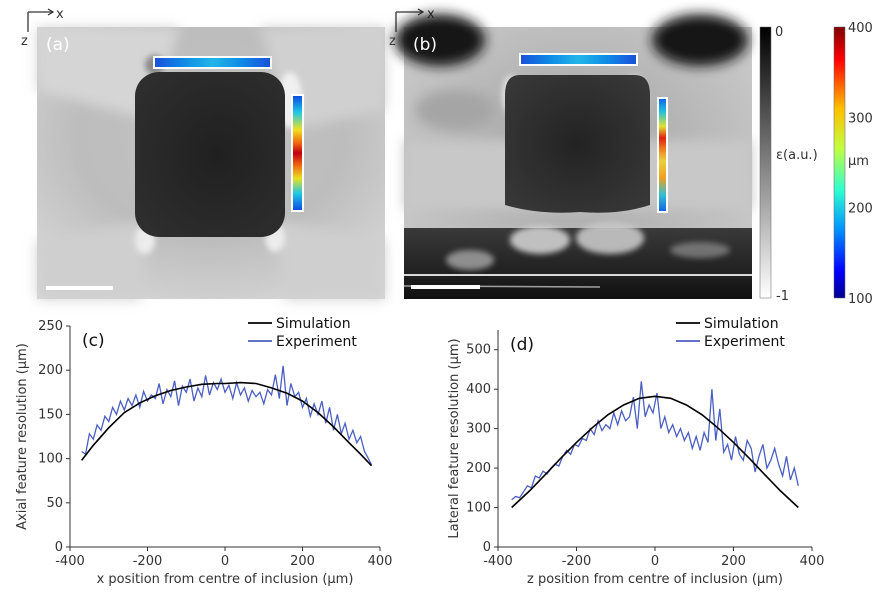 The image size is (879, 593). I want to click on resolution-colorbar-unit: μm, so click(858, 161).